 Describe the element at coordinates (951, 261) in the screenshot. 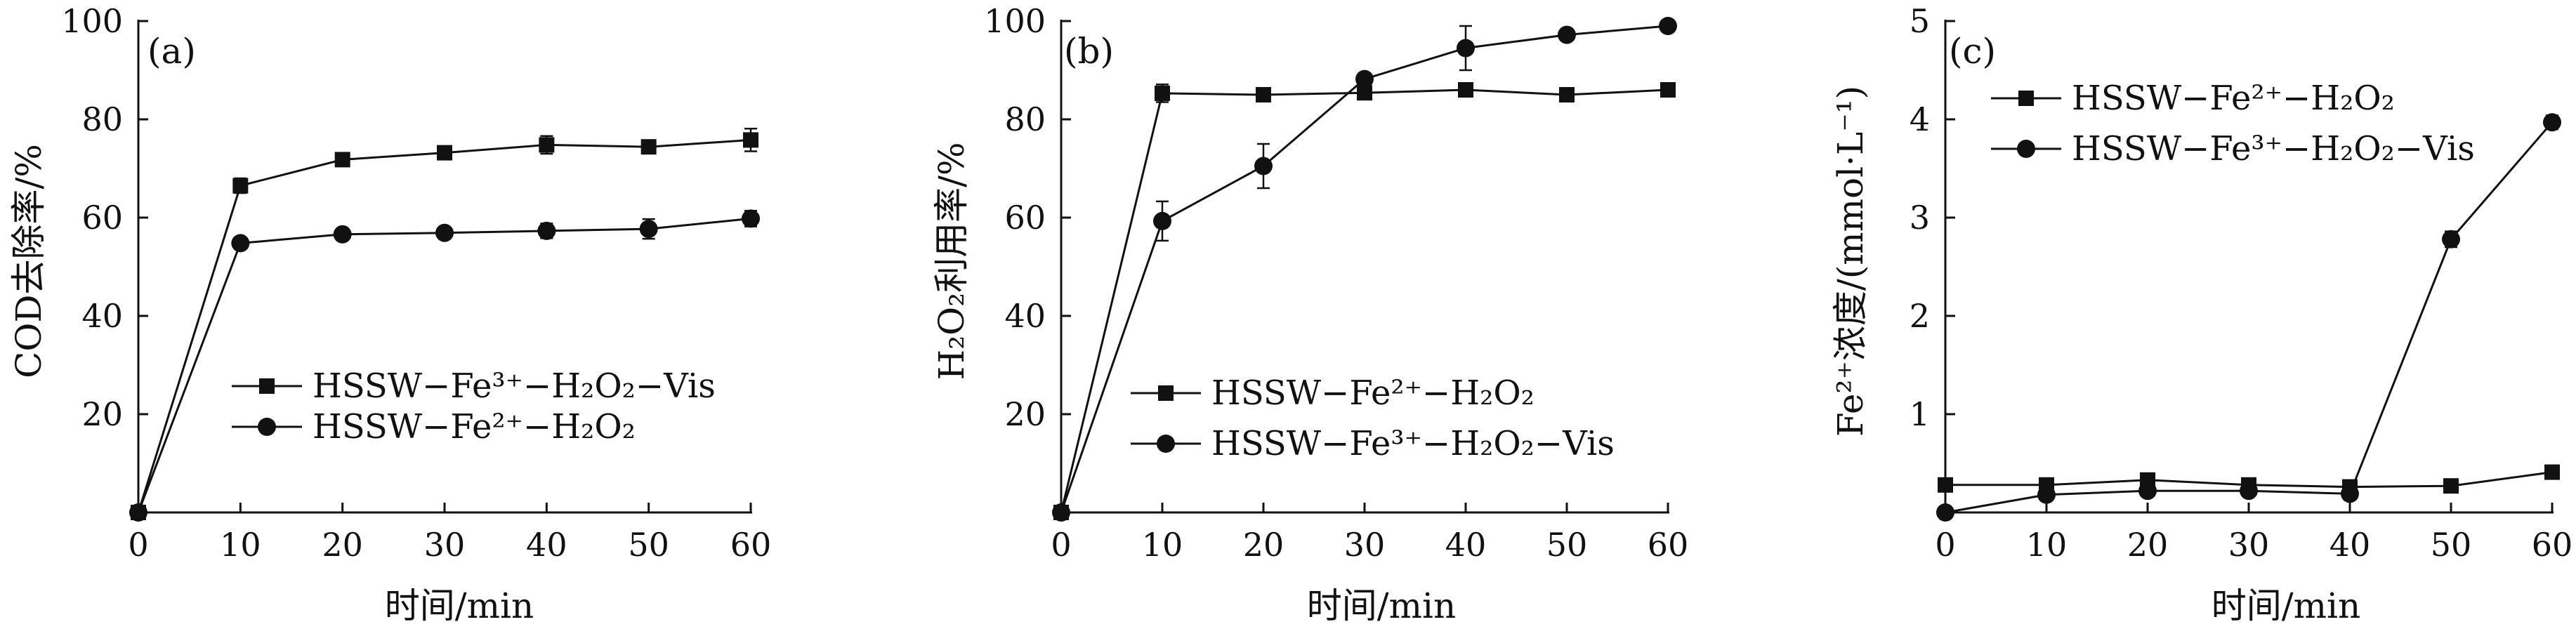

I see `panel-b-ylabel: H₂O₂利用率/%` at that location.